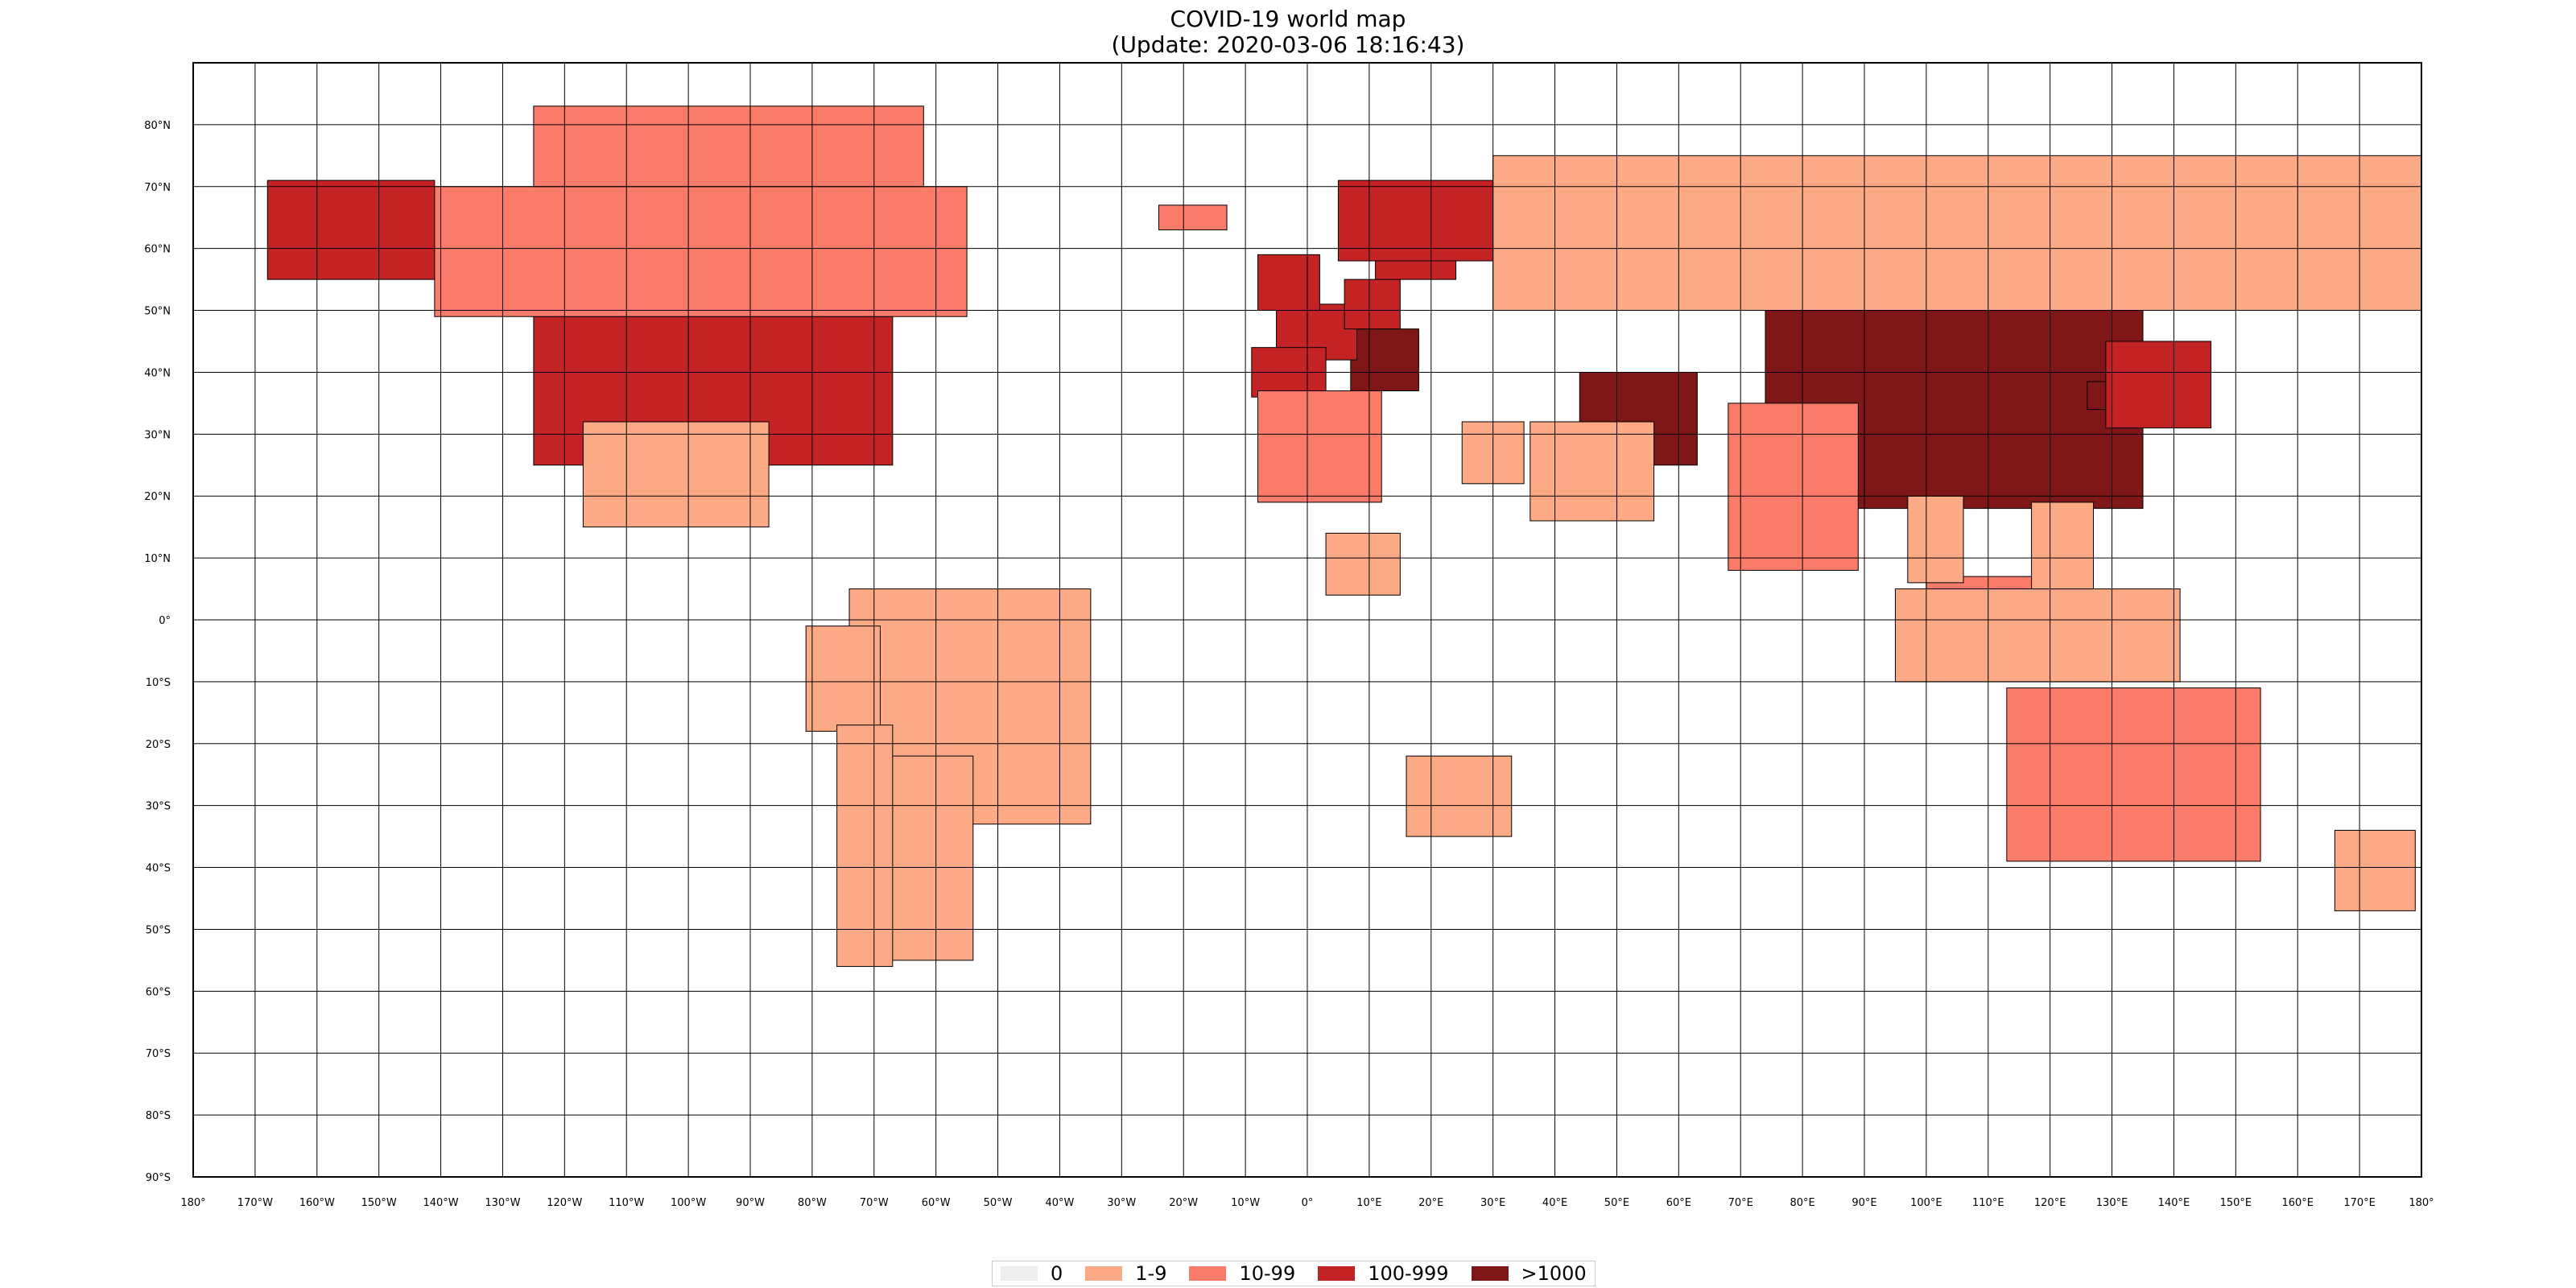 The width and height of the screenshot is (2576, 1288). What do you see at coordinates (1193, 217) in the screenshot?
I see `region-iceland` at bounding box center [1193, 217].